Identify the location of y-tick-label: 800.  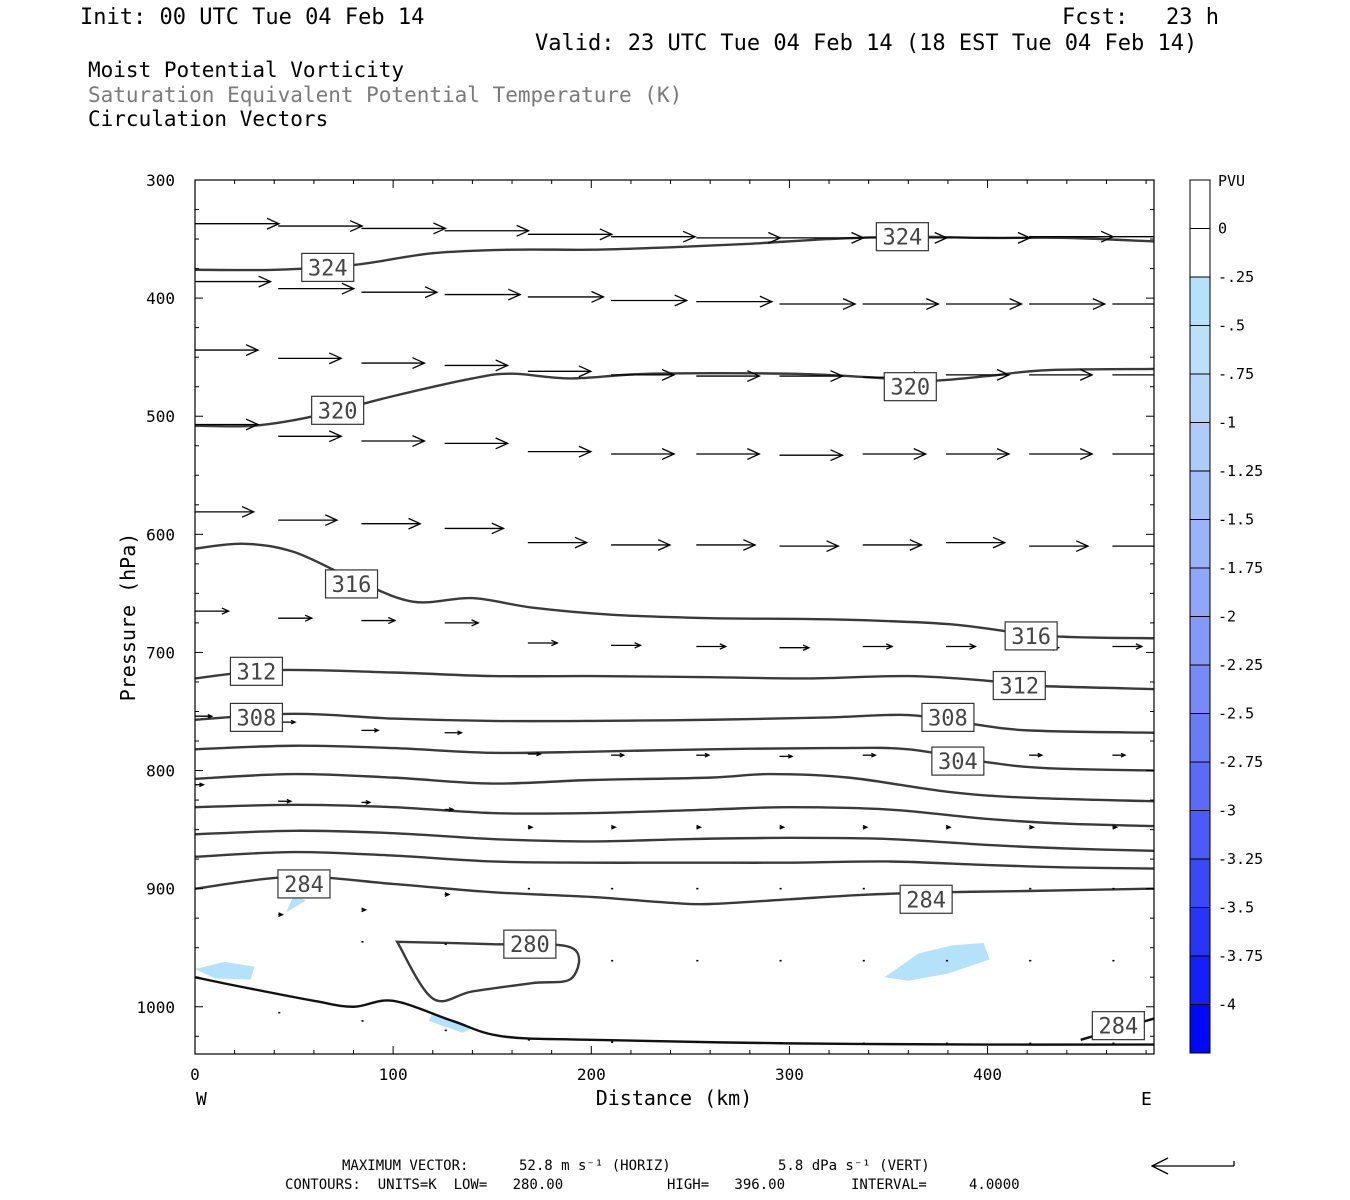
(160, 771).